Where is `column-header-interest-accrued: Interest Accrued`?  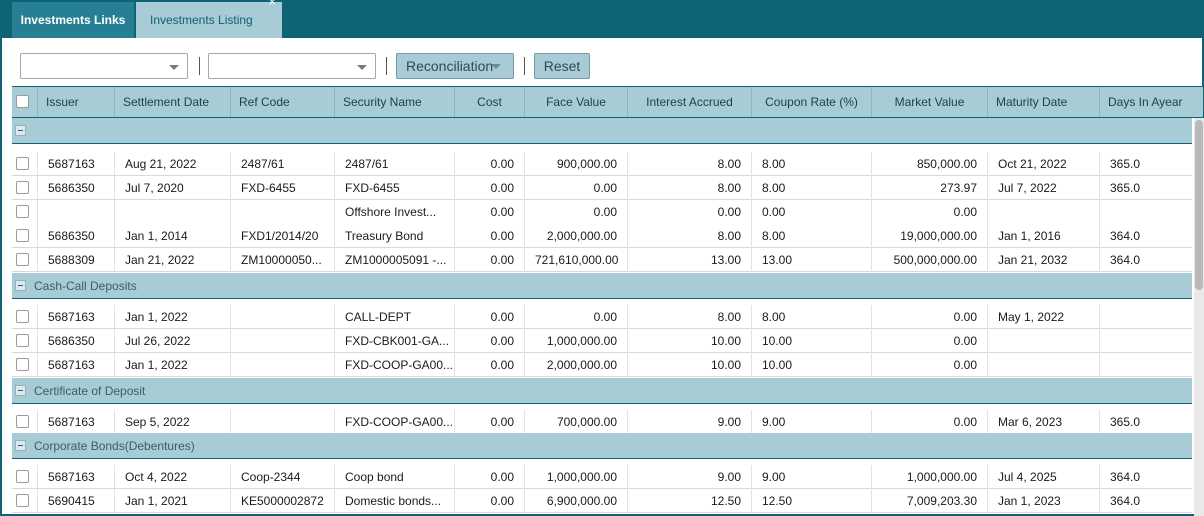 column-header-interest-accrued: Interest Accrued is located at coordinates (690, 102).